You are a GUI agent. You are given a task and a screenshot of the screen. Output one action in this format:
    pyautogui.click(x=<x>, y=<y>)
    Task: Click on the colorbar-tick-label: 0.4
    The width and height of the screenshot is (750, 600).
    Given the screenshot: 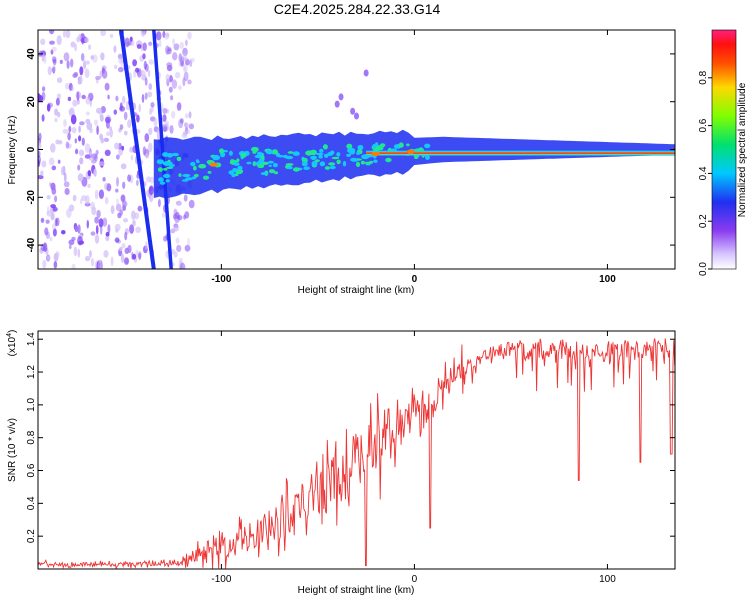 What is the action you would take?
    pyautogui.click(x=703, y=173)
    